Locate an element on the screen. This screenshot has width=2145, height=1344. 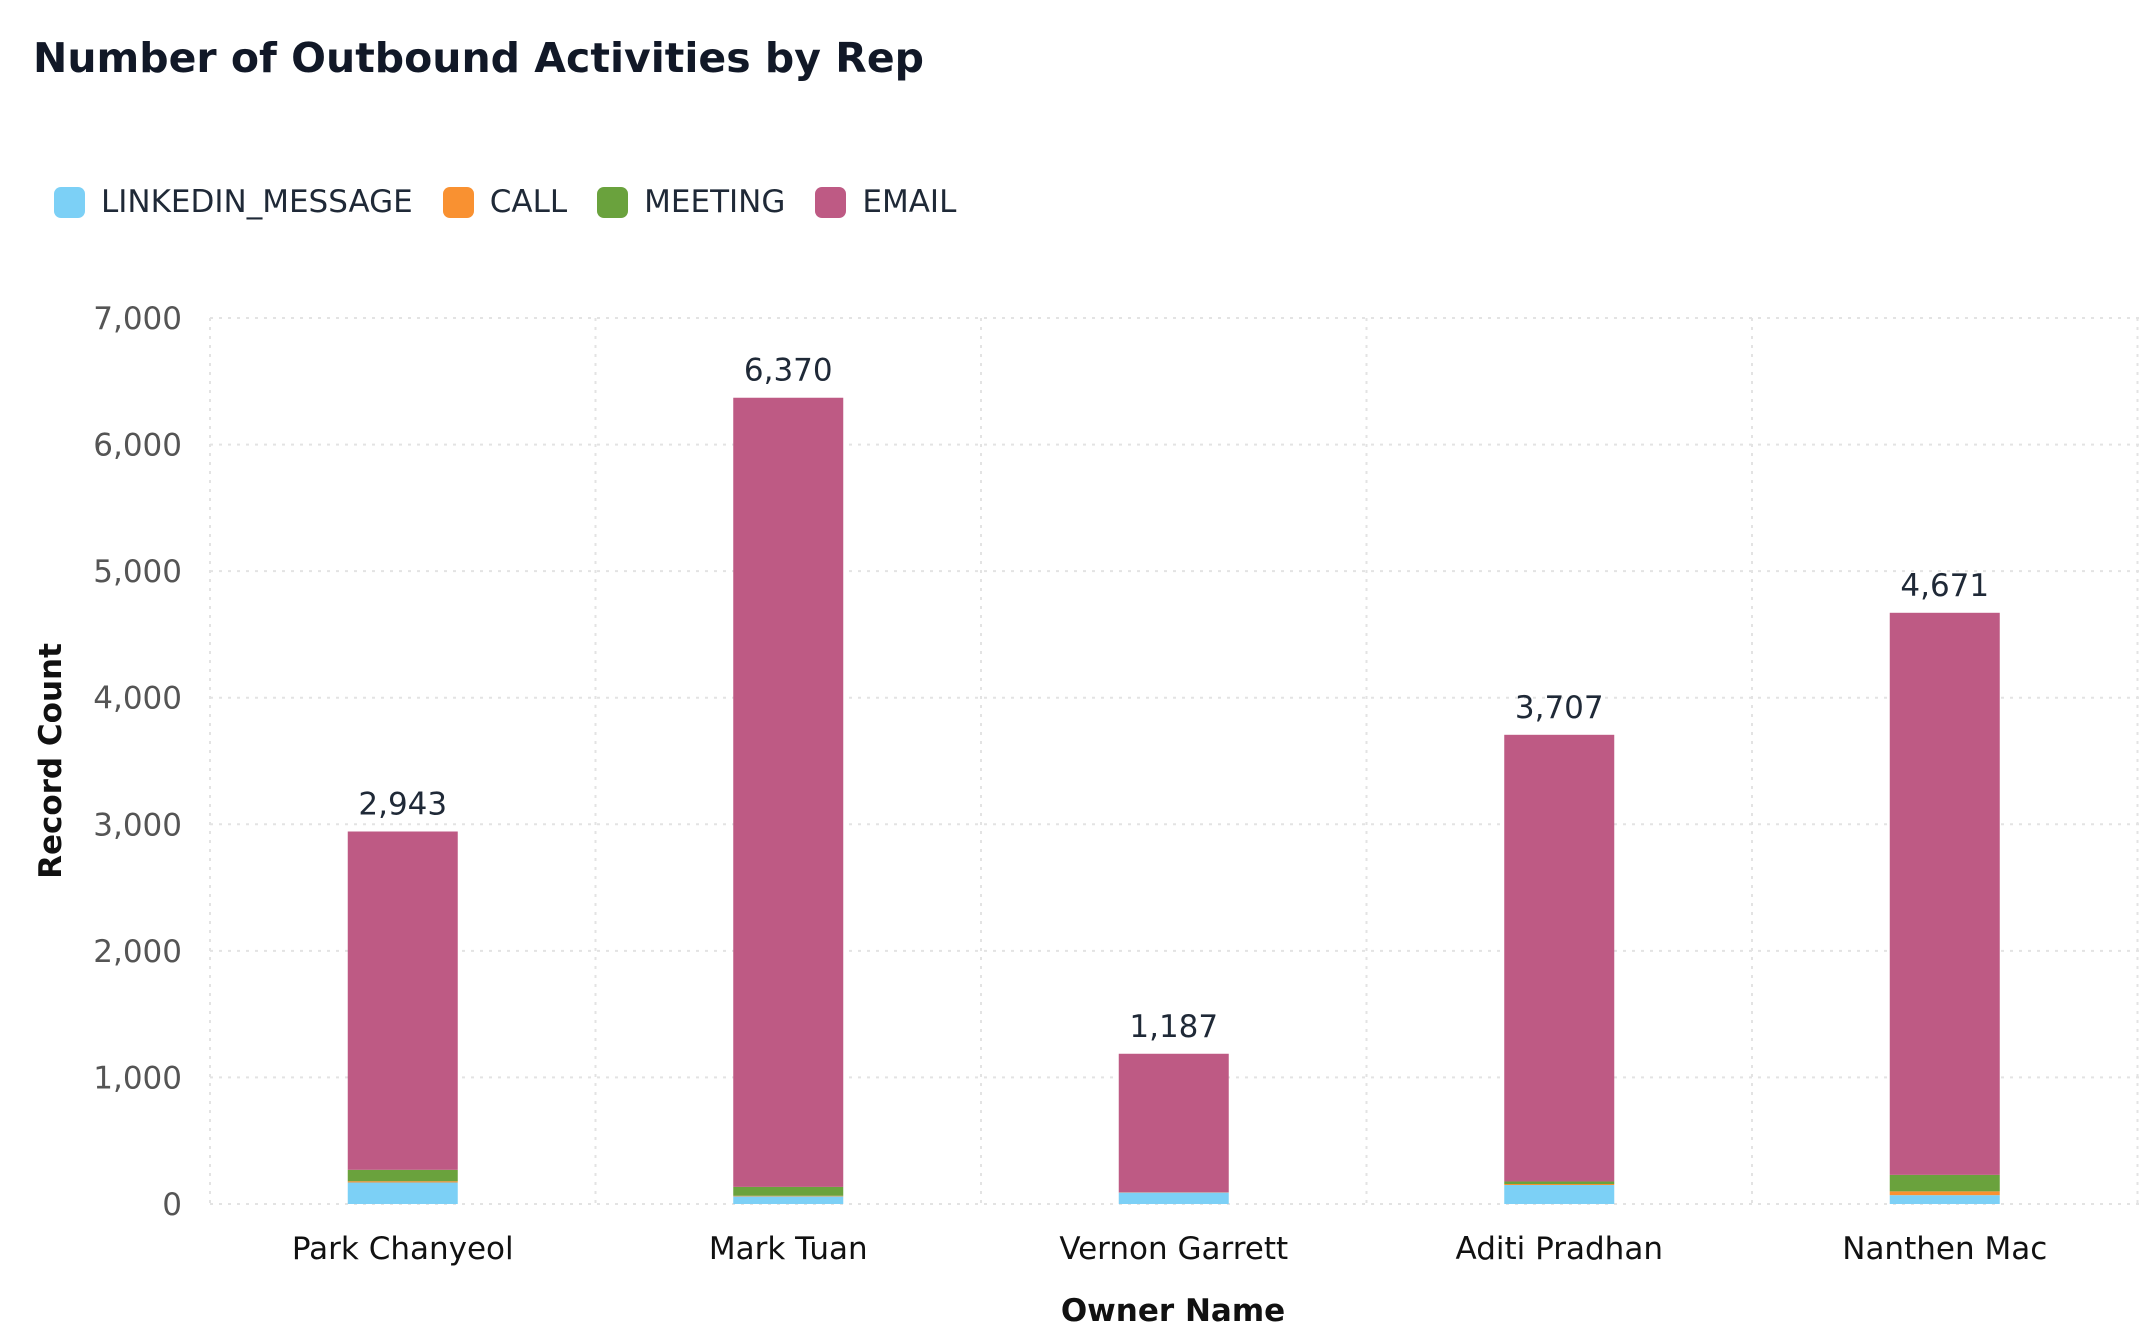
x-axis-title: Owner Name is located at coordinates (1173, 1311).